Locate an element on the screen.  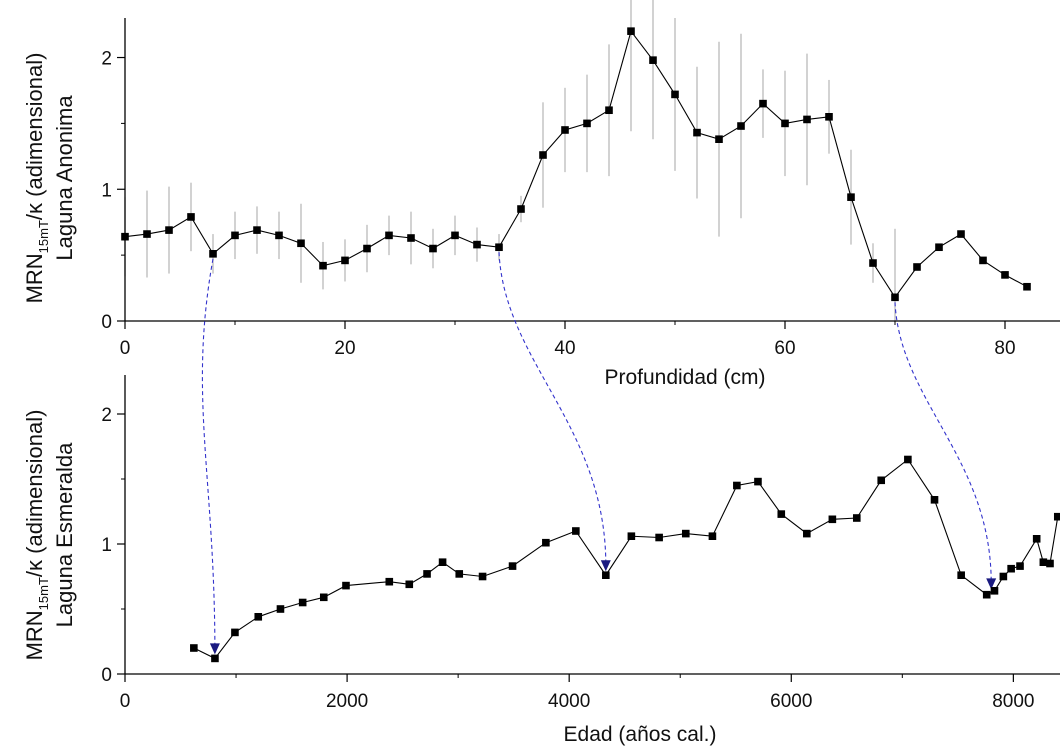
bottom-ytick-label: 0 is located at coordinates (106, 675).